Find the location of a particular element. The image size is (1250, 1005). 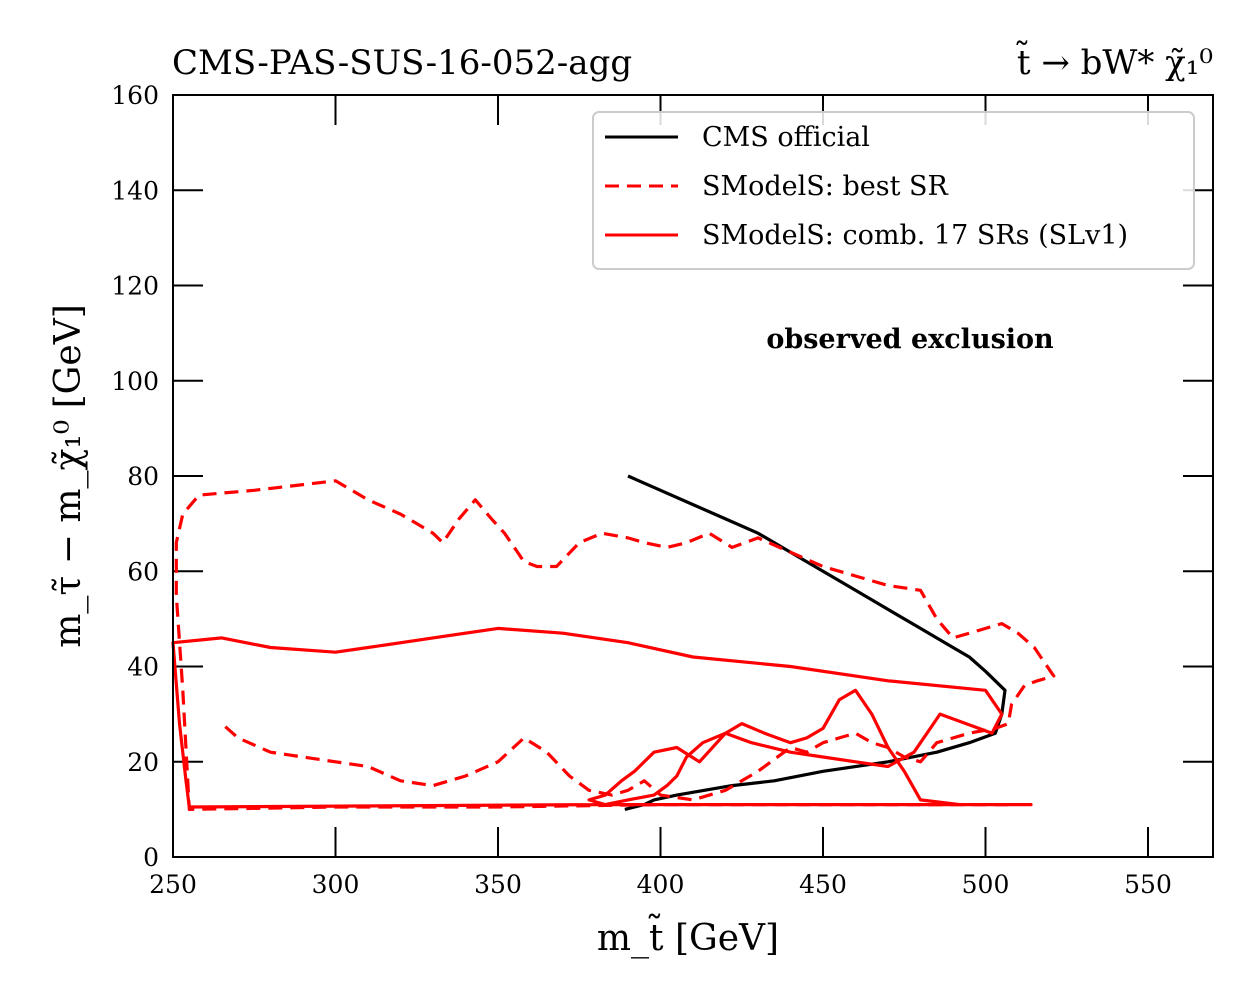

x-tick-label: 350 is located at coordinates (498, 884).